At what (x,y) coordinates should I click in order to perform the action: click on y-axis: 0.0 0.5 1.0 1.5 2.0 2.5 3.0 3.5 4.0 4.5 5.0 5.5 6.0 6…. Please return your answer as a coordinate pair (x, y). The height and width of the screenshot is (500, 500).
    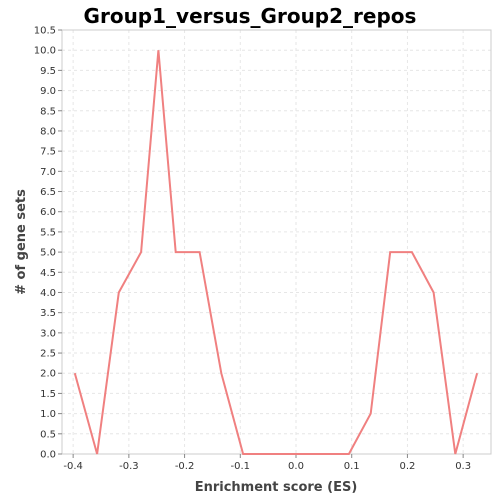
    Looking at the image, I should click on (48, 243).